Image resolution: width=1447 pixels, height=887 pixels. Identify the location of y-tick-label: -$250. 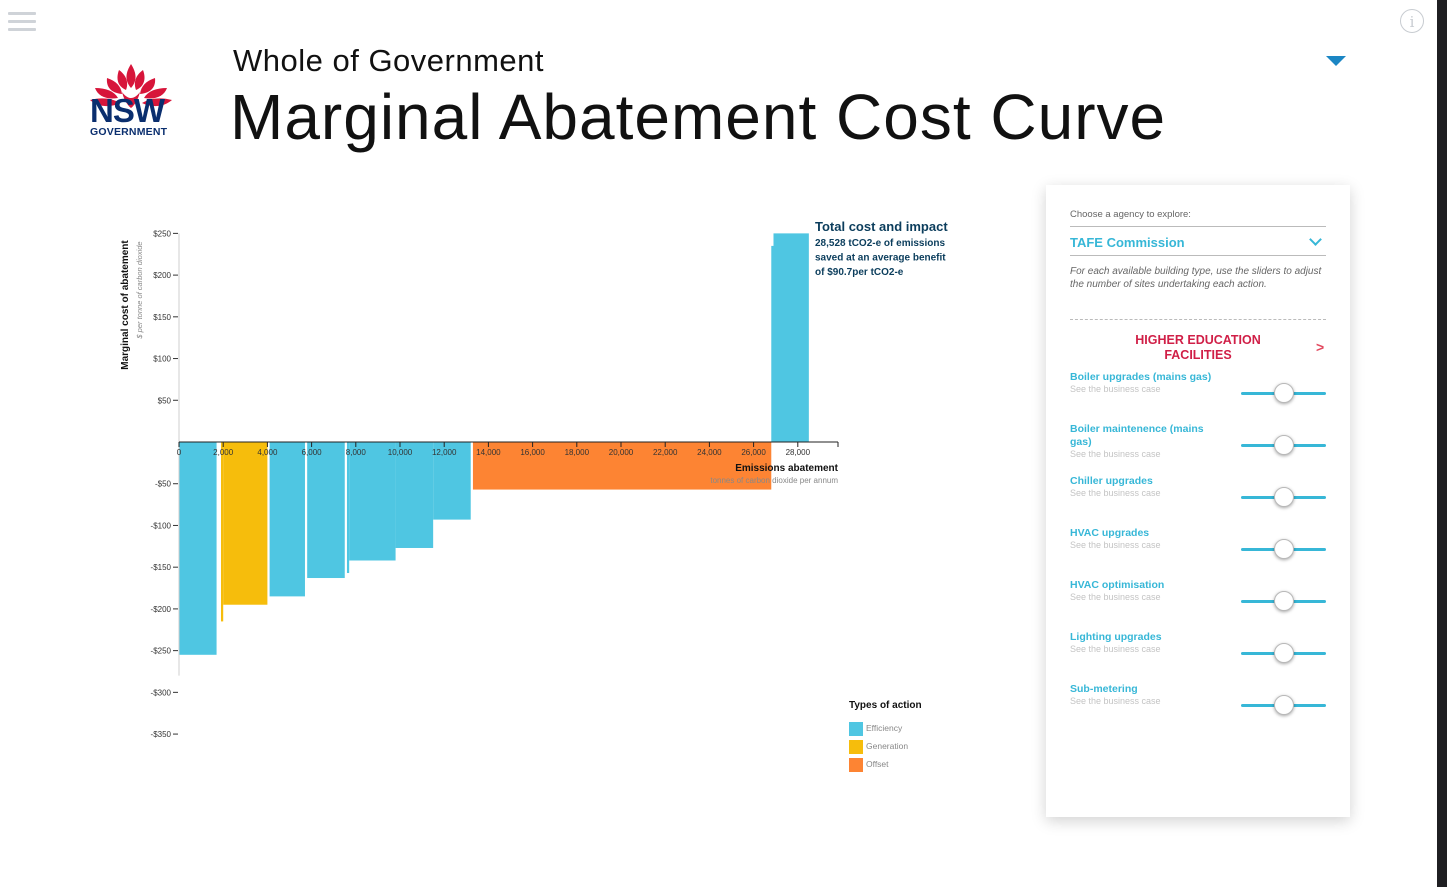
(161, 651).